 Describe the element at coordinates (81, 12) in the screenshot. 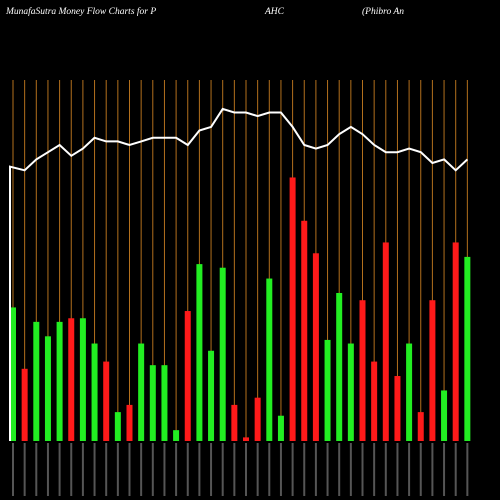

I see `chart-title-left: MunafaSutra Money Flow Charts for P` at that location.